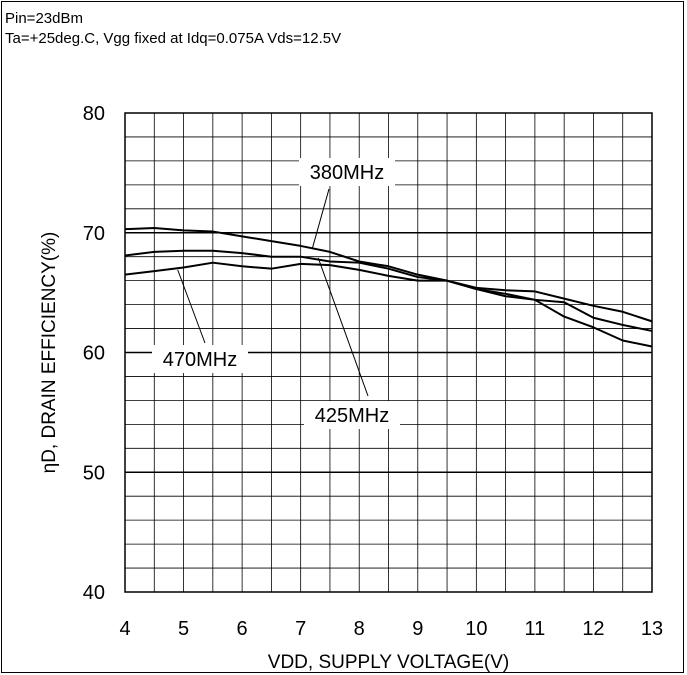 This screenshot has height=675, width=687. What do you see at coordinates (183, 629) in the screenshot?
I see `x-tick-label: 5` at bounding box center [183, 629].